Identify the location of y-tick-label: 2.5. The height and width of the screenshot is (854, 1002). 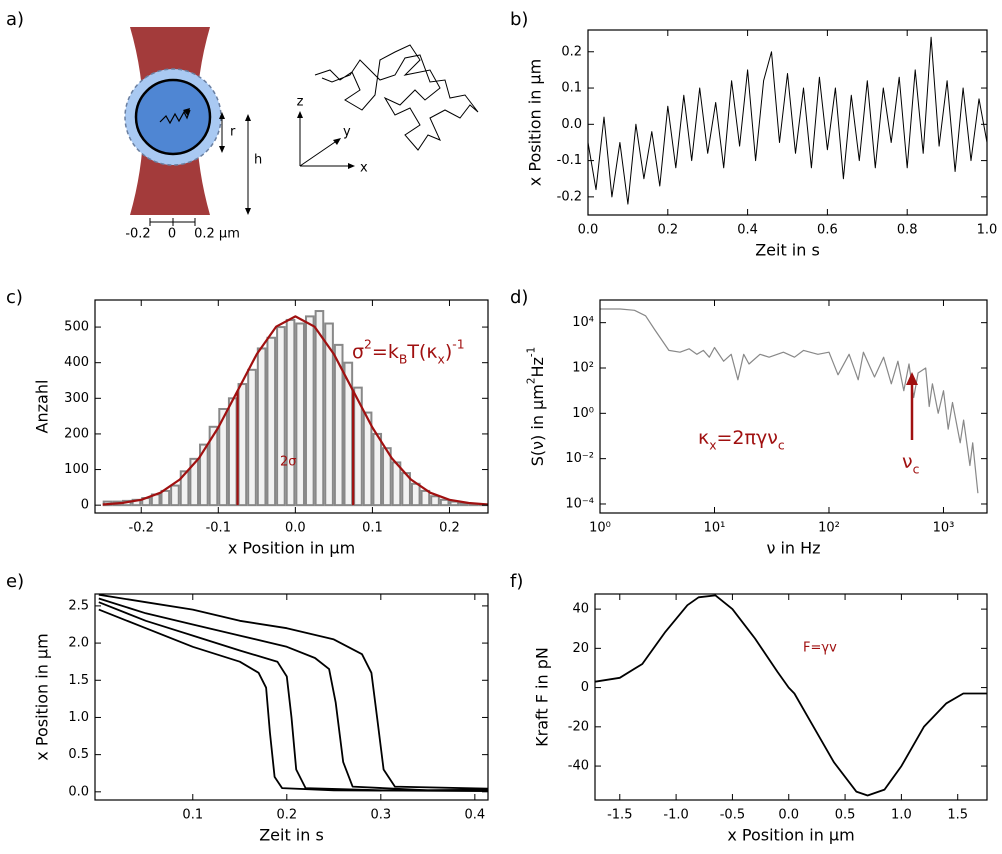
(78, 605).